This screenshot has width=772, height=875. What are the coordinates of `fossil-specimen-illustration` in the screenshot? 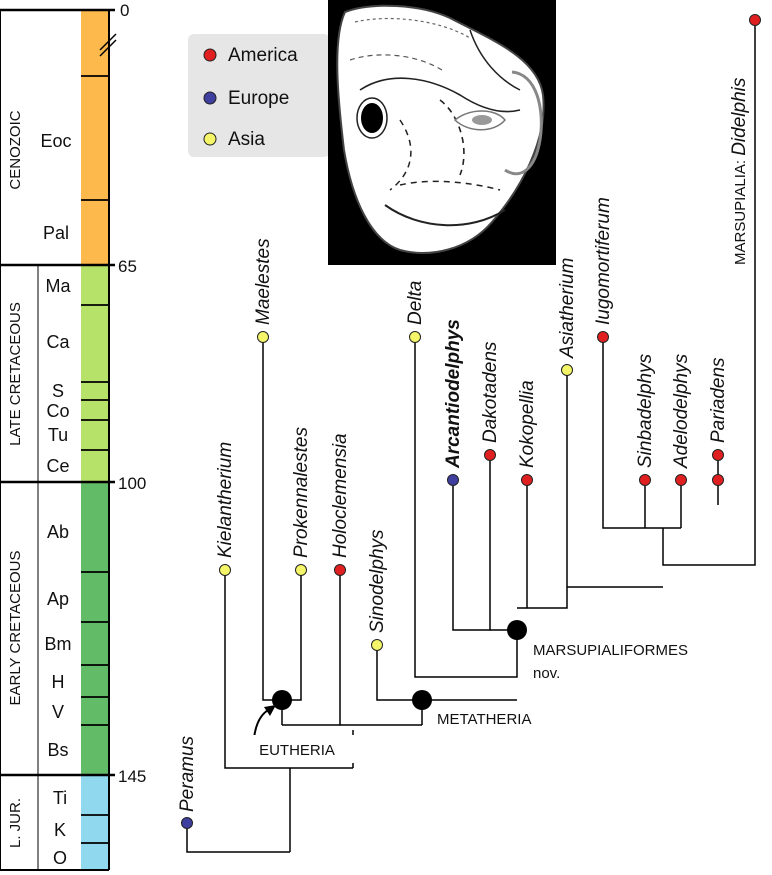 It's located at (442, 132).